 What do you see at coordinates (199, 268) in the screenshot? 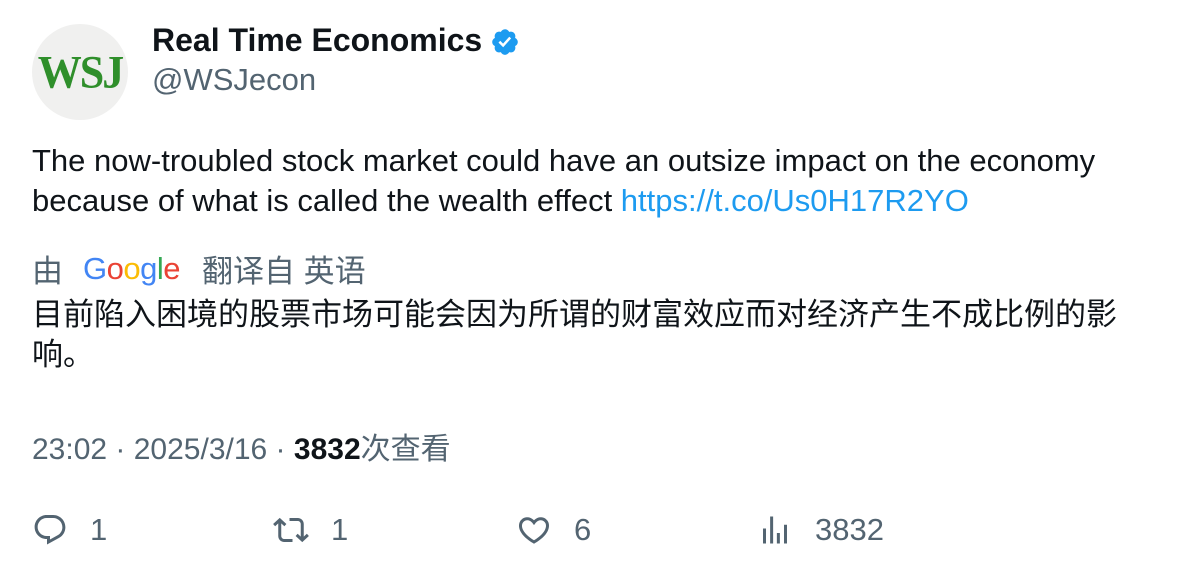
I see `translation-attribution: 由 Google 翻译自 英语` at bounding box center [199, 268].